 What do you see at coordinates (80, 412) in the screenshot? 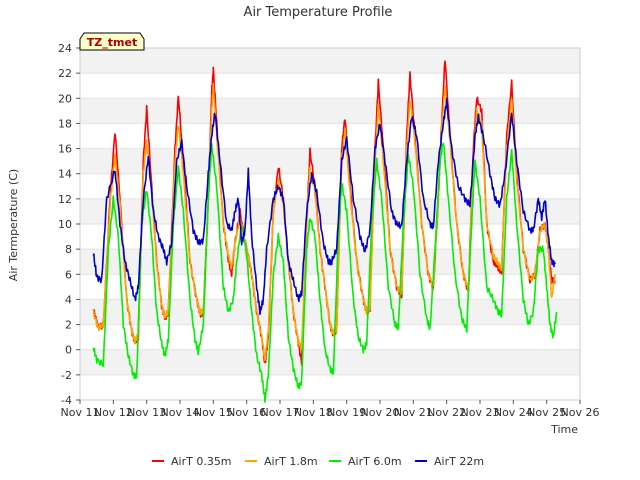
I see `x-tick-label: Nov 11` at bounding box center [80, 412].